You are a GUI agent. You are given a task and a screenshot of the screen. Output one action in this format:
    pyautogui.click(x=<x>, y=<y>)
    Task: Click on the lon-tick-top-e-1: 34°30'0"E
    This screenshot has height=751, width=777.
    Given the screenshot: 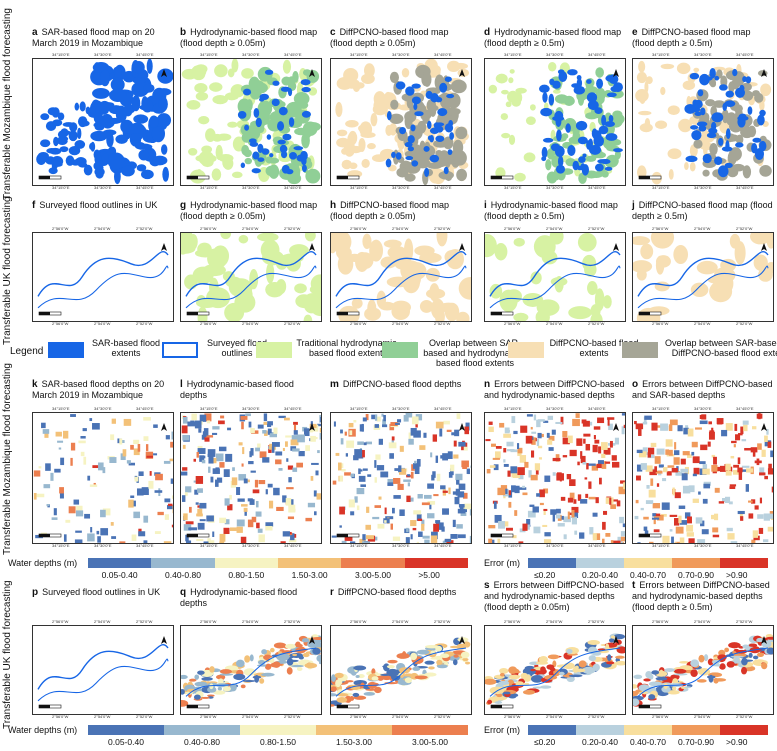 What is the action you would take?
    pyautogui.click(x=703, y=54)
    